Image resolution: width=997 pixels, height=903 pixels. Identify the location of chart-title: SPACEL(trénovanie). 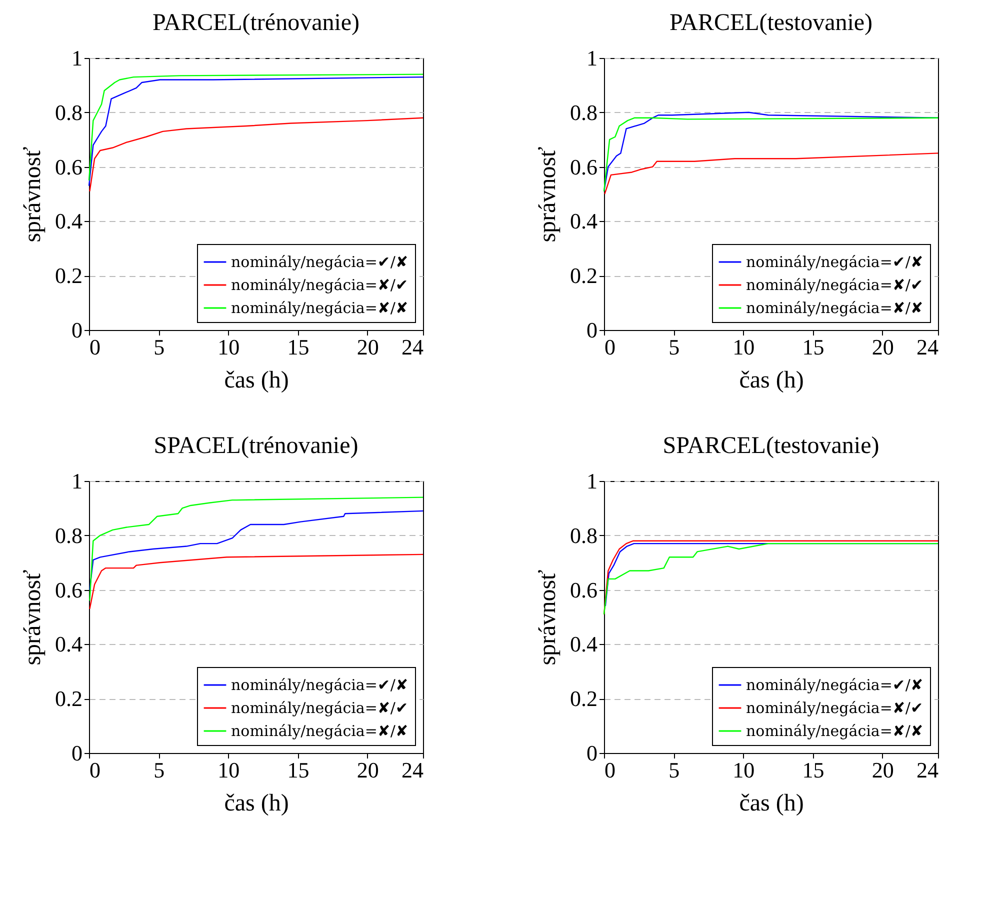
(256, 446).